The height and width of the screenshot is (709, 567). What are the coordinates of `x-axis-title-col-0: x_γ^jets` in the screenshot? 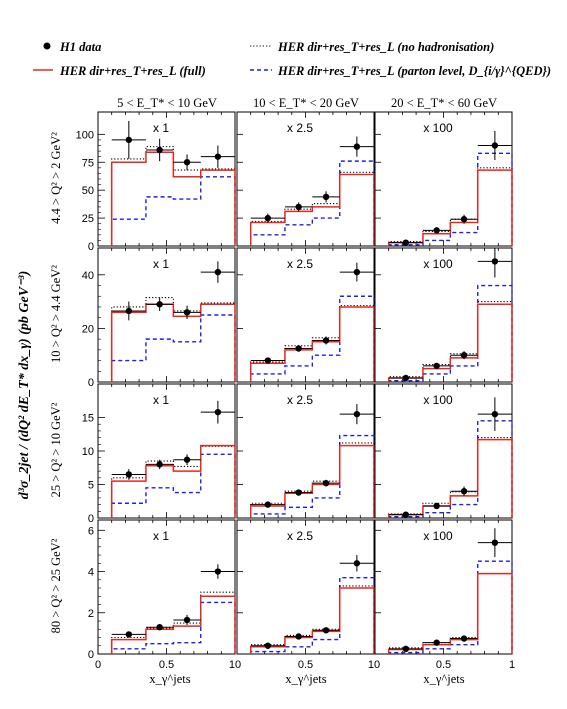 It's located at (169, 679).